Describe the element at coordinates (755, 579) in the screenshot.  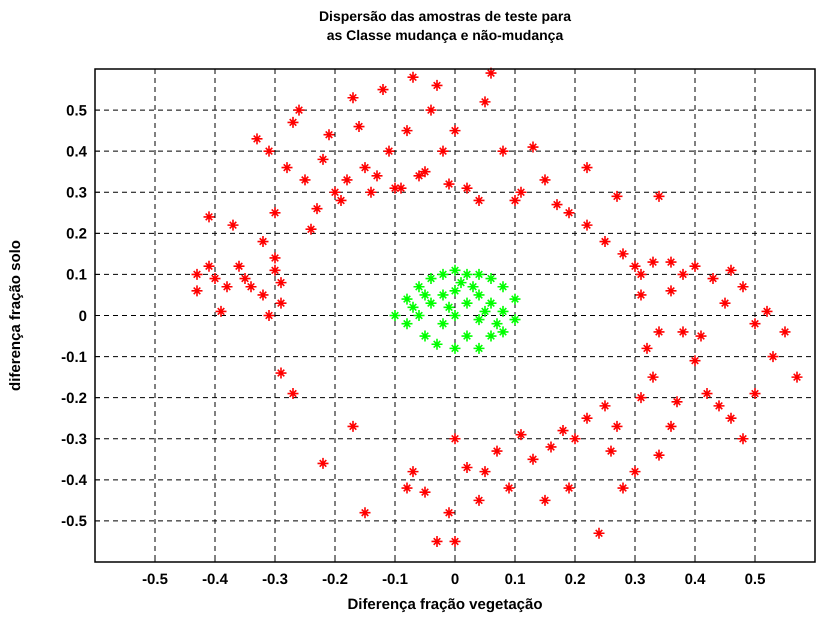
I see `x-tick-label: 0.5` at that location.